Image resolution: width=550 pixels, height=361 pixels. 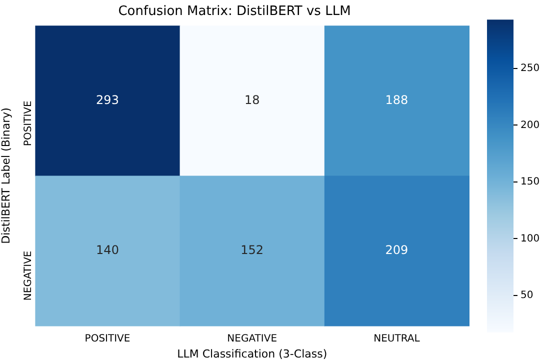 I want to click on data-label: 18, so click(x=252, y=99).